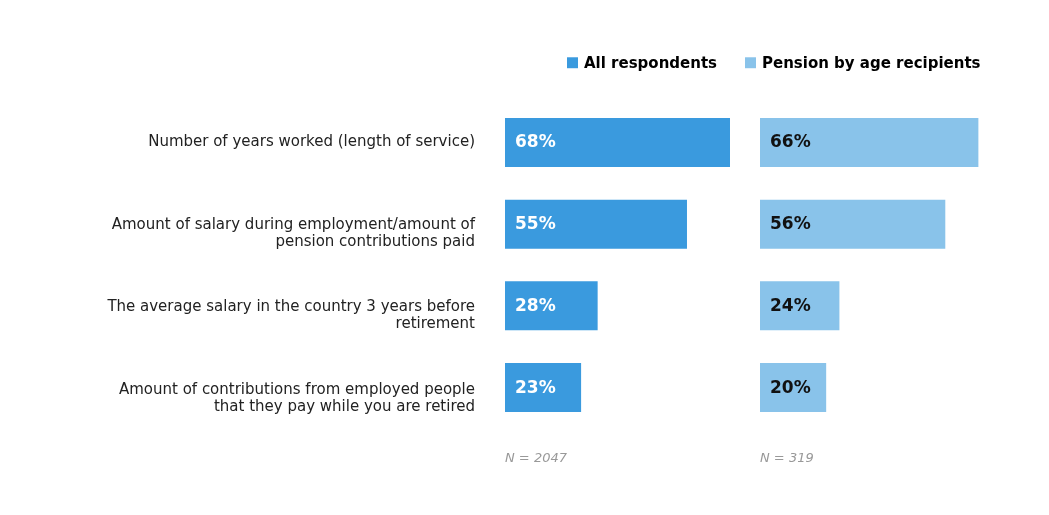  I want to click on data-label: 23%, so click(535, 386).